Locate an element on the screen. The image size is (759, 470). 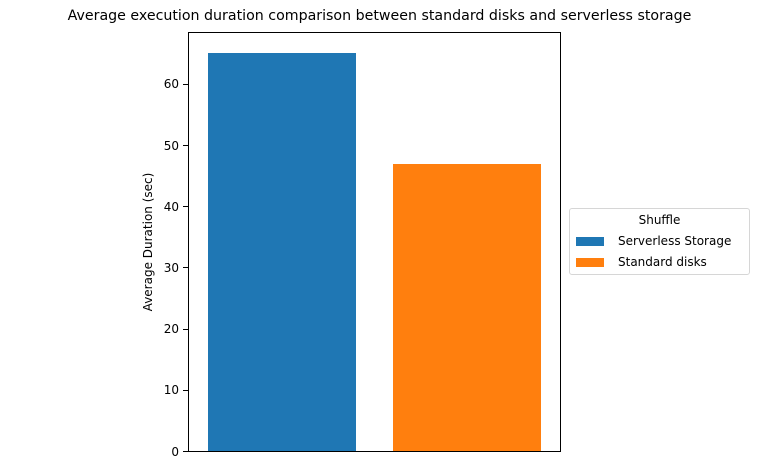
legend-label: Serverless Storage is located at coordinates (675, 241).